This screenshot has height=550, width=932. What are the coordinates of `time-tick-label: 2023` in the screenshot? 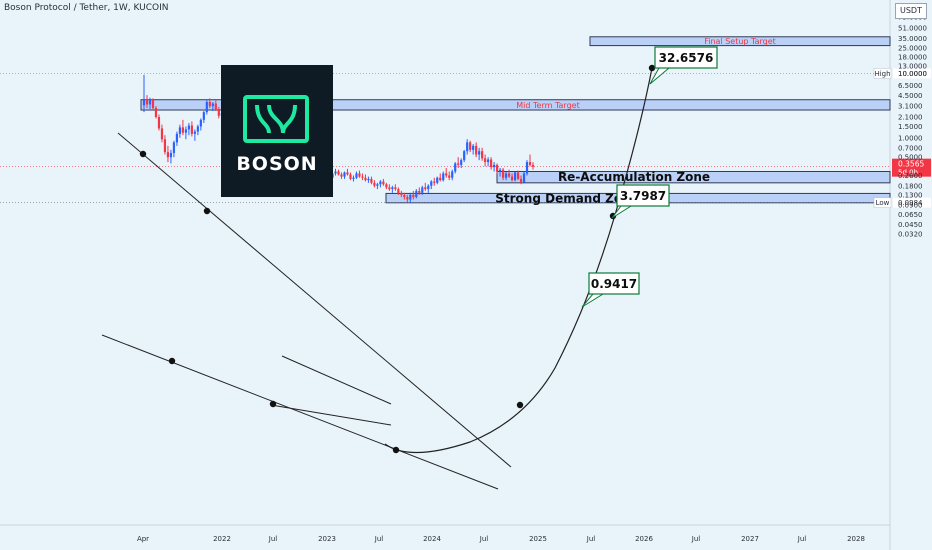 It's located at (327, 539).